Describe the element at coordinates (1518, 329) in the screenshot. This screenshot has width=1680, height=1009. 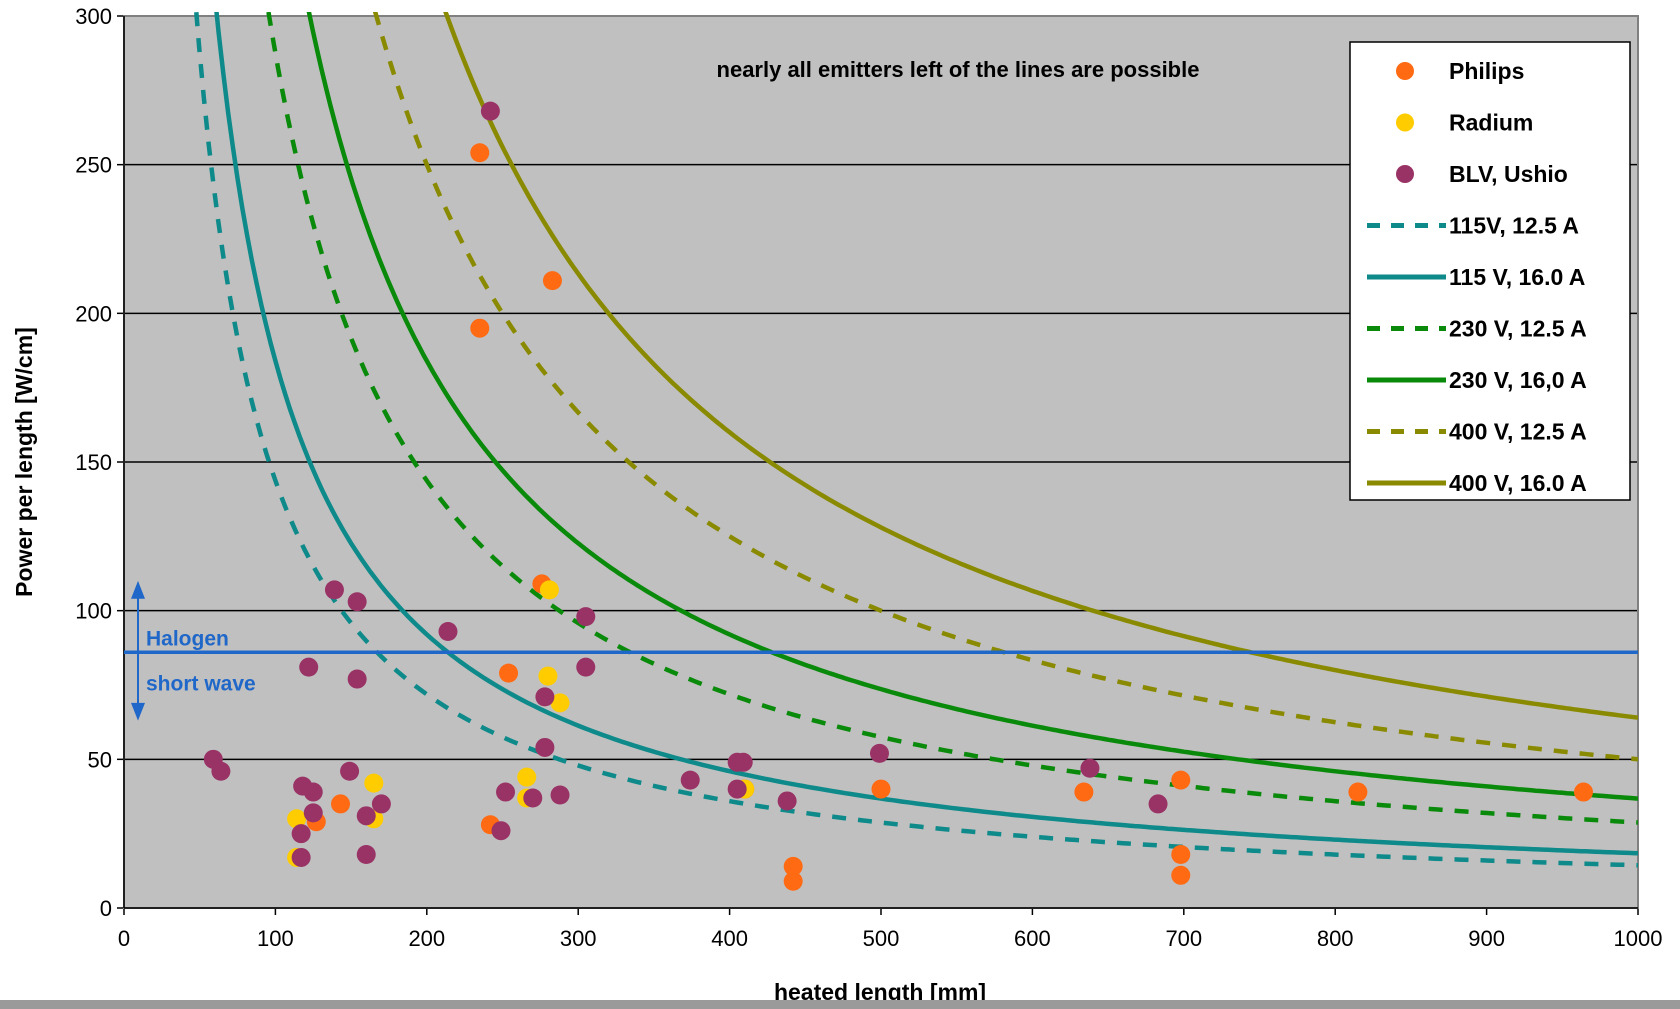
I see `legend-label: 230 V, 12.5 A` at that location.